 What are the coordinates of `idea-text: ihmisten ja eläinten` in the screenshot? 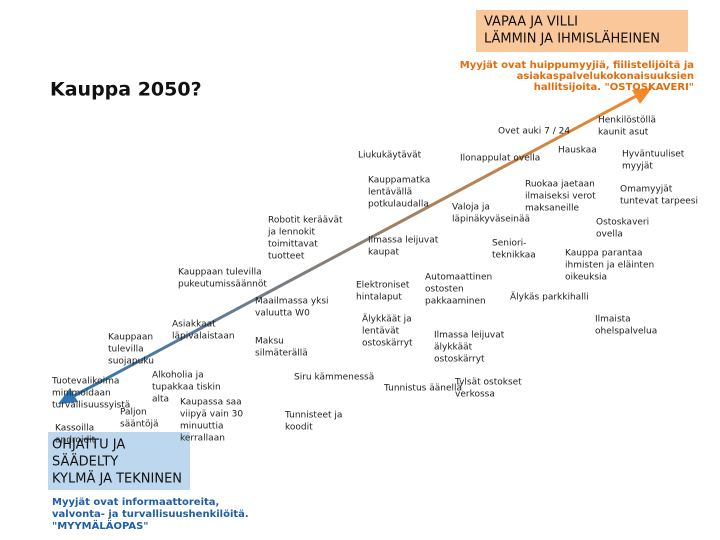 It's located at (609, 266).